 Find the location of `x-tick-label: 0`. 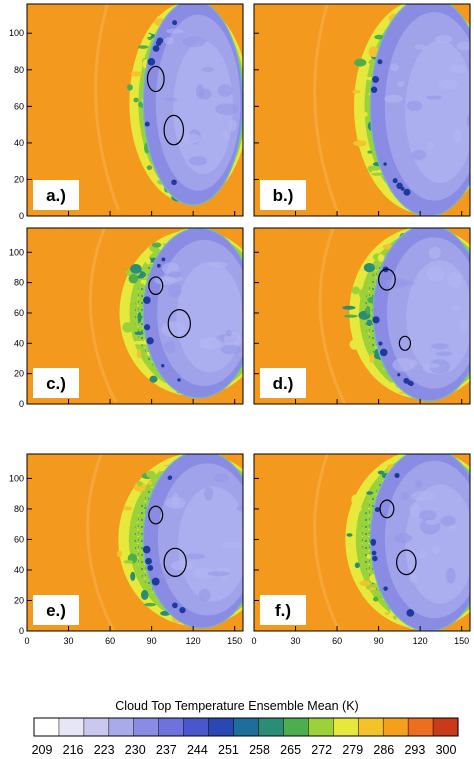

x-tick-label: 0 is located at coordinates (253, 641).